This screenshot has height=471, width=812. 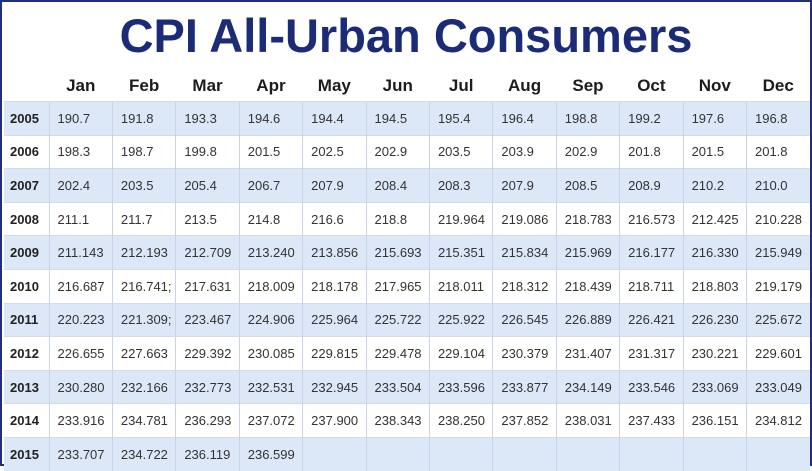 I want to click on value-cell: 229.392, so click(x=207, y=353).